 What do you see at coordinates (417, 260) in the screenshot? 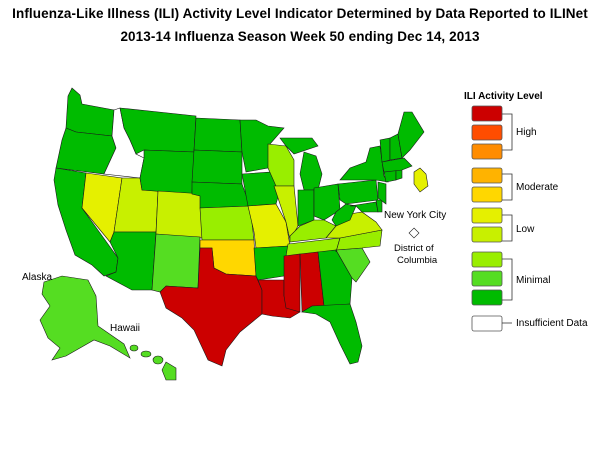
I see `label-dc-line2: Columbia` at bounding box center [417, 260].